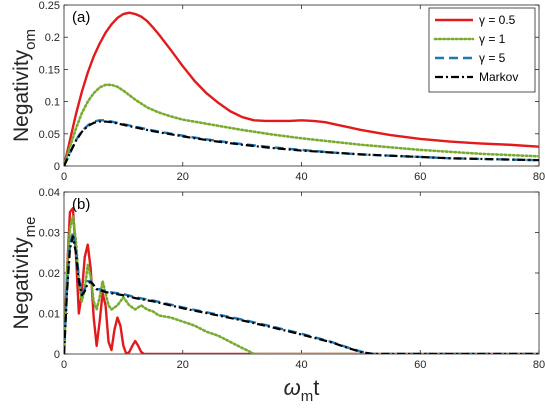 This screenshot has height=409, width=545. What do you see at coordinates (49, 70) in the screenshot?
I see `y-tick-label: 0.15` at bounding box center [49, 70].